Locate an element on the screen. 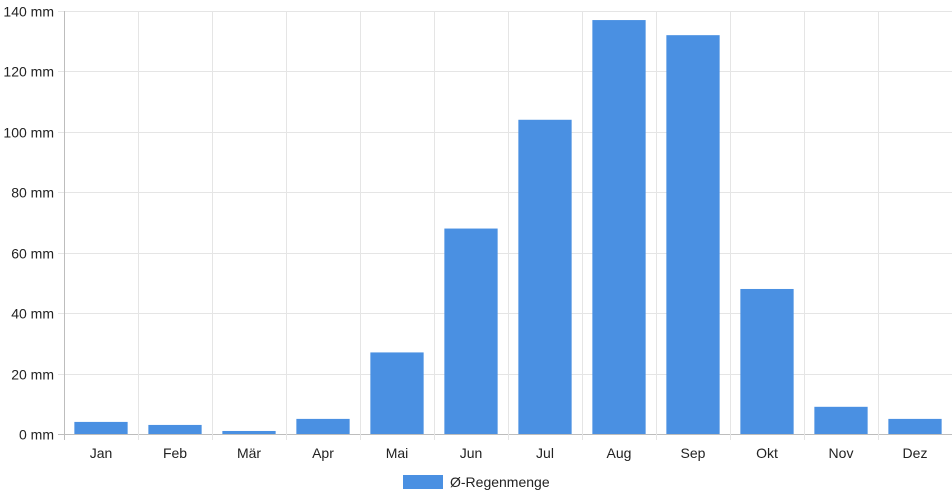  bar-nov is located at coordinates (841, 420).